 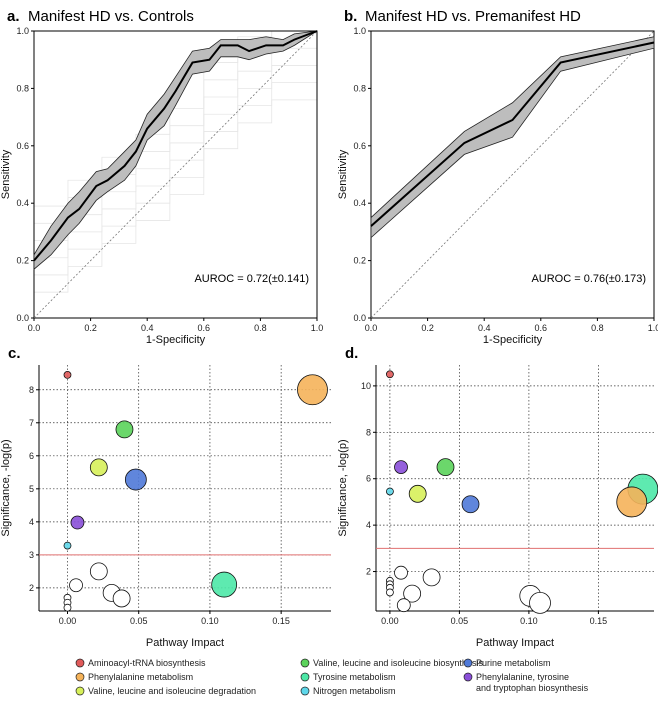 I want to click on legend-label: Phenylalanine, tyrosine, so click(x=522, y=677).